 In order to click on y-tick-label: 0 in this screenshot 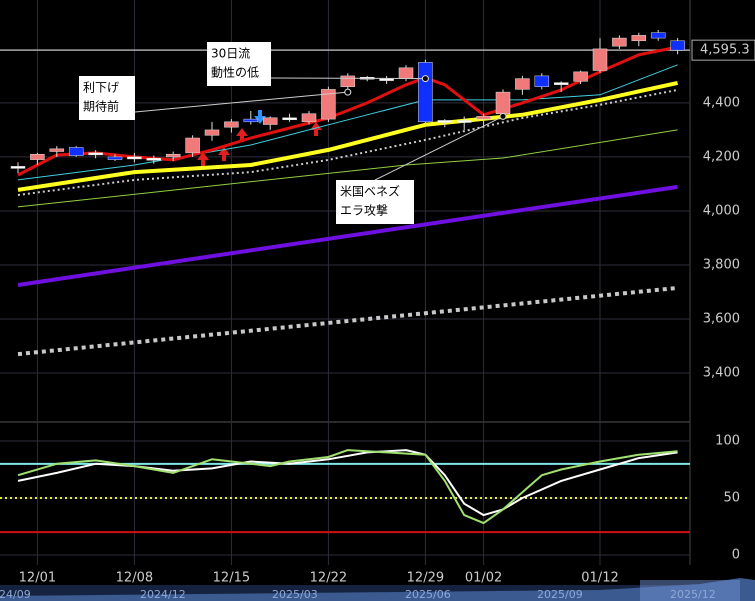, I will do `click(736, 554)`.